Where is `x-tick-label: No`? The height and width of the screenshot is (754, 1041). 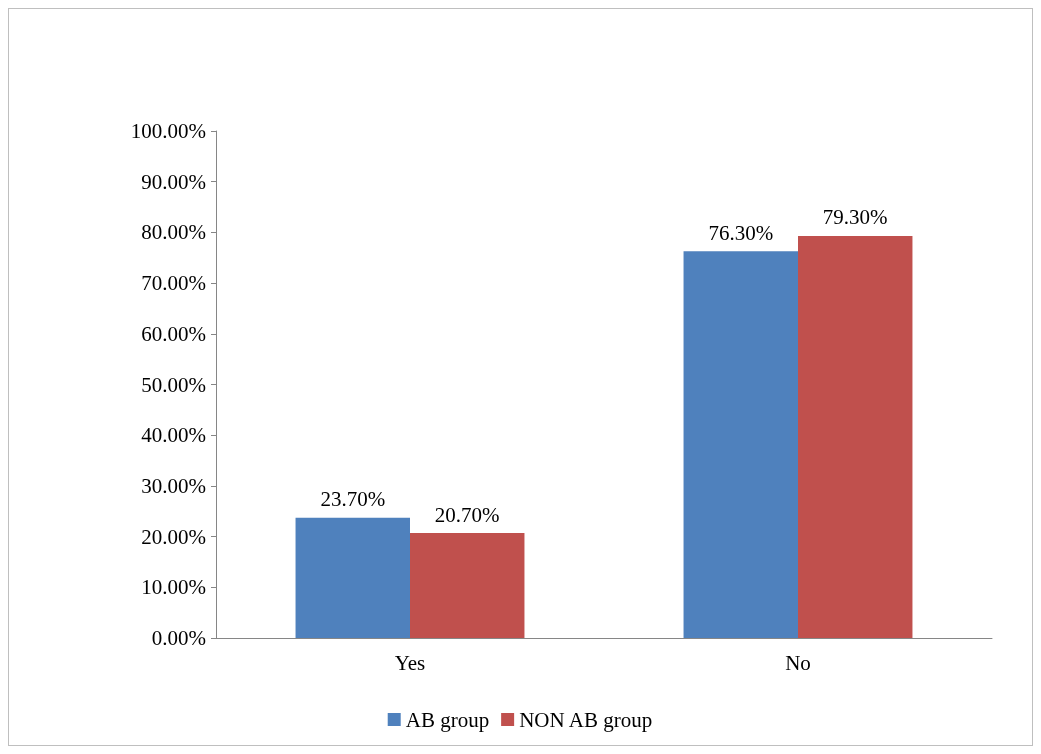
x-tick-label: No is located at coordinates (798, 662).